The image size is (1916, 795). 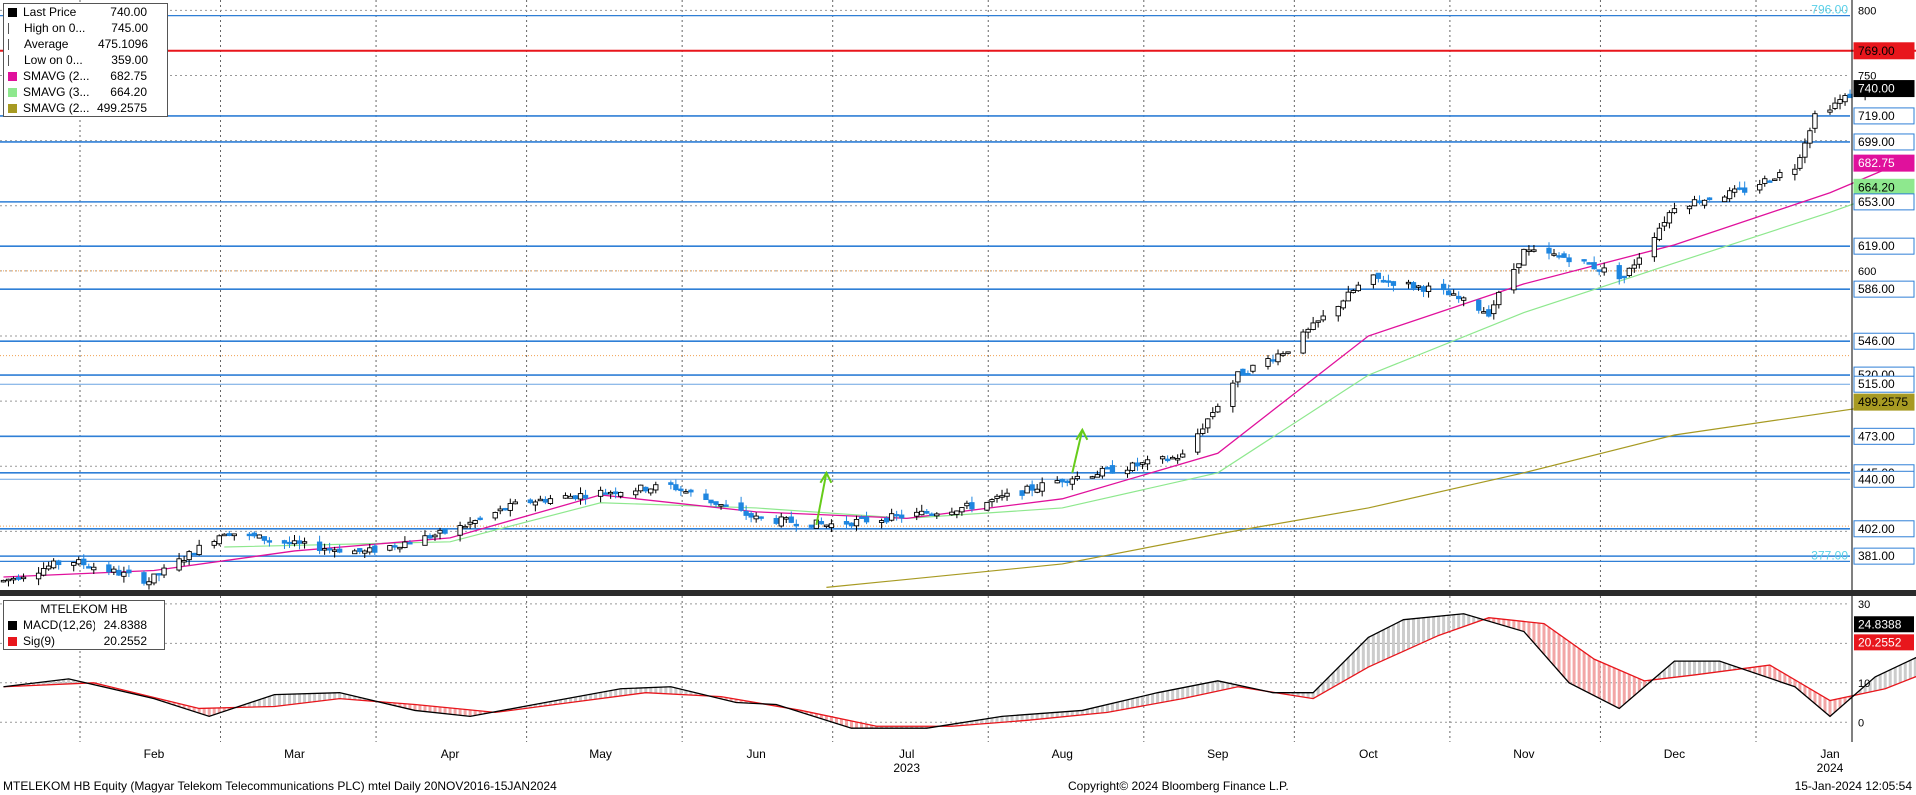 What do you see at coordinates (1829, 10) in the screenshot?
I see `level-label-cyan: 796.00` at bounding box center [1829, 10].